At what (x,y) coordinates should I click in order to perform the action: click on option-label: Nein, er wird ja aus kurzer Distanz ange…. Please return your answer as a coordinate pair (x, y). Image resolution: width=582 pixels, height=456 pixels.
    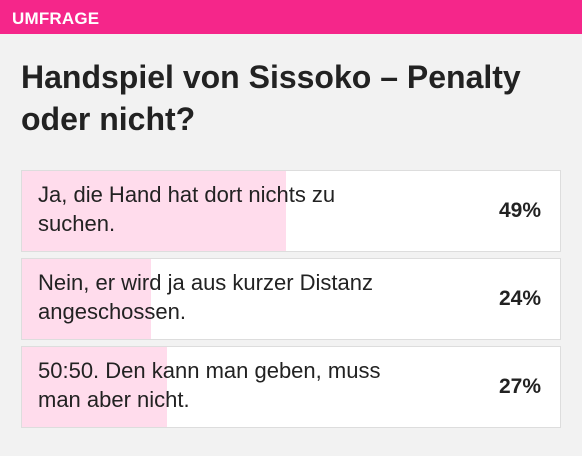
    Looking at the image, I should click on (206, 297).